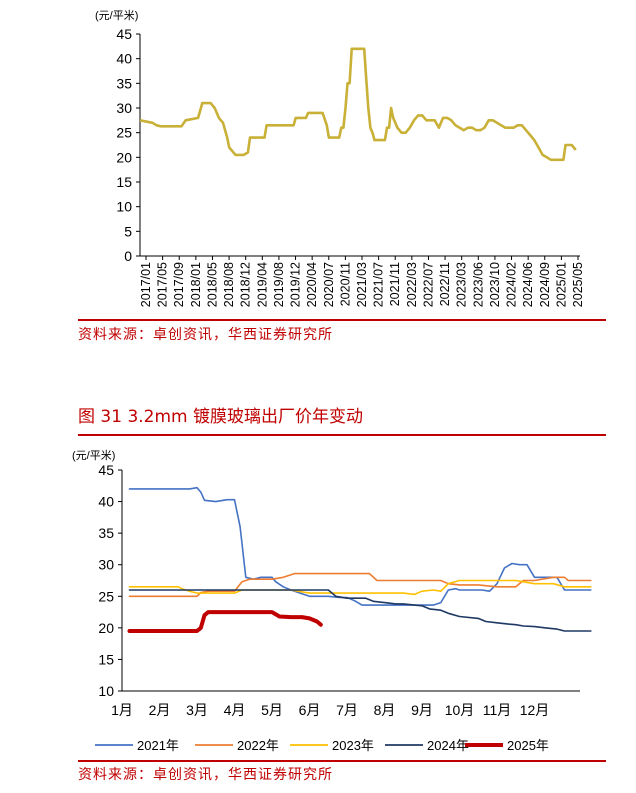 The height and width of the screenshot is (793, 636). What do you see at coordinates (179, 284) in the screenshot?
I see `chart-1-x-tick-label: 2017/09` at bounding box center [179, 284].